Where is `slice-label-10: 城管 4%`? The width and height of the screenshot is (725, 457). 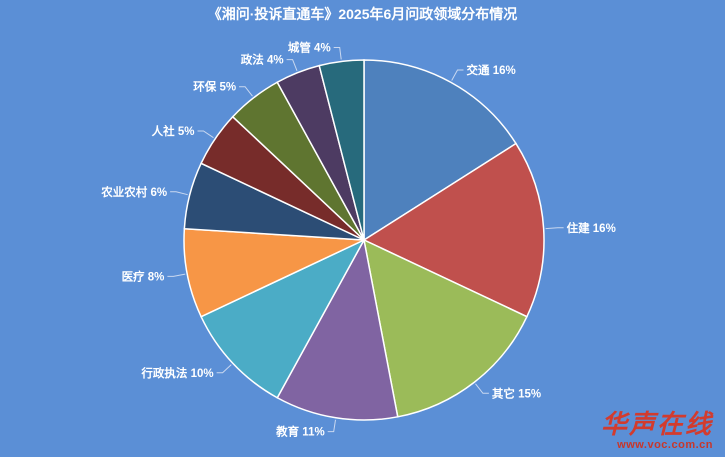 slice-label-10: 城管 4% is located at coordinates (309, 48).